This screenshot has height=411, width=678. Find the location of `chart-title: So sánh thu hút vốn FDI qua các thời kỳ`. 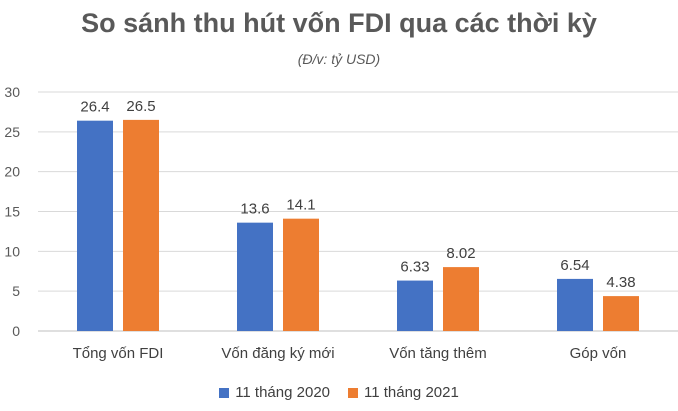

chart-title: So sánh thu hút vốn FDI qua các thời kỳ is located at coordinates (339, 23).